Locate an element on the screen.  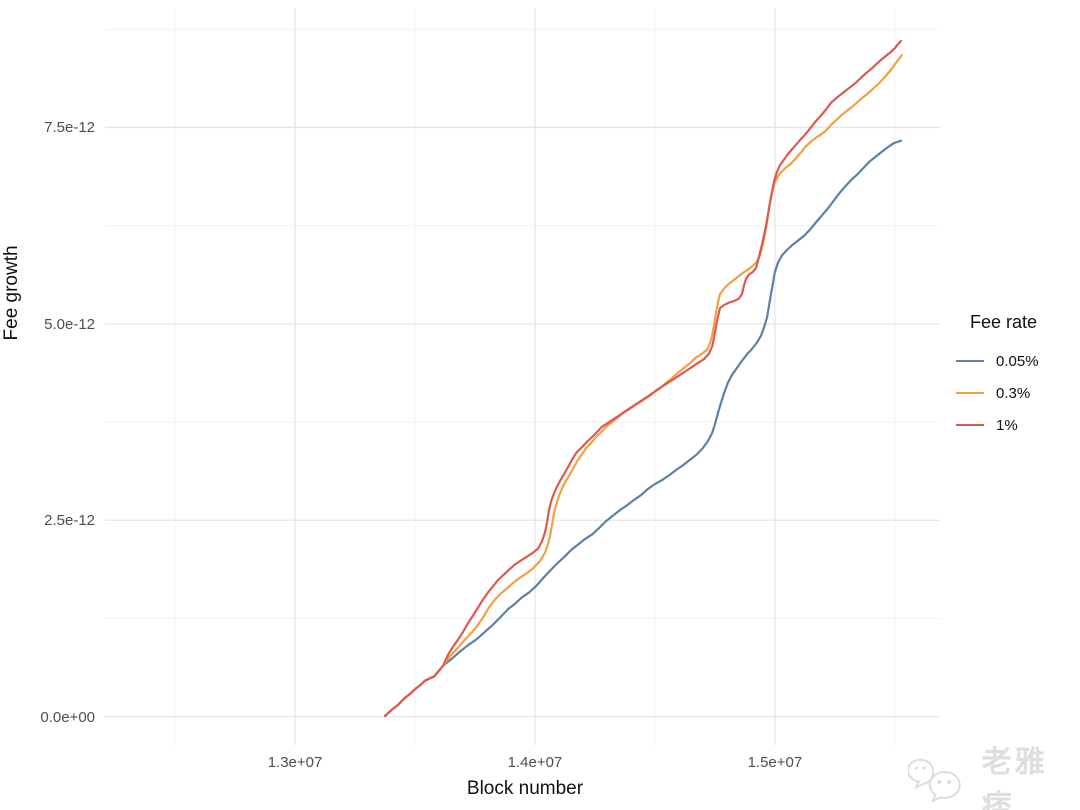
y-tick-label: 2.5e-12 is located at coordinates (69, 521).